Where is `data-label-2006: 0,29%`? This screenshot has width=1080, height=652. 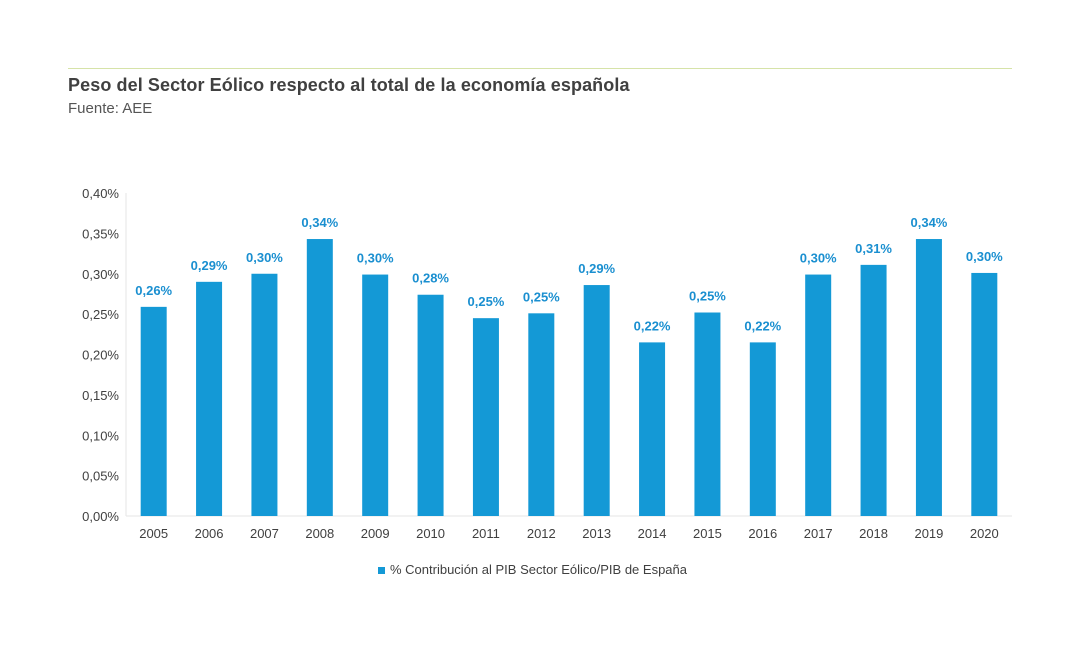 data-label-2006: 0,29% is located at coordinates (209, 265).